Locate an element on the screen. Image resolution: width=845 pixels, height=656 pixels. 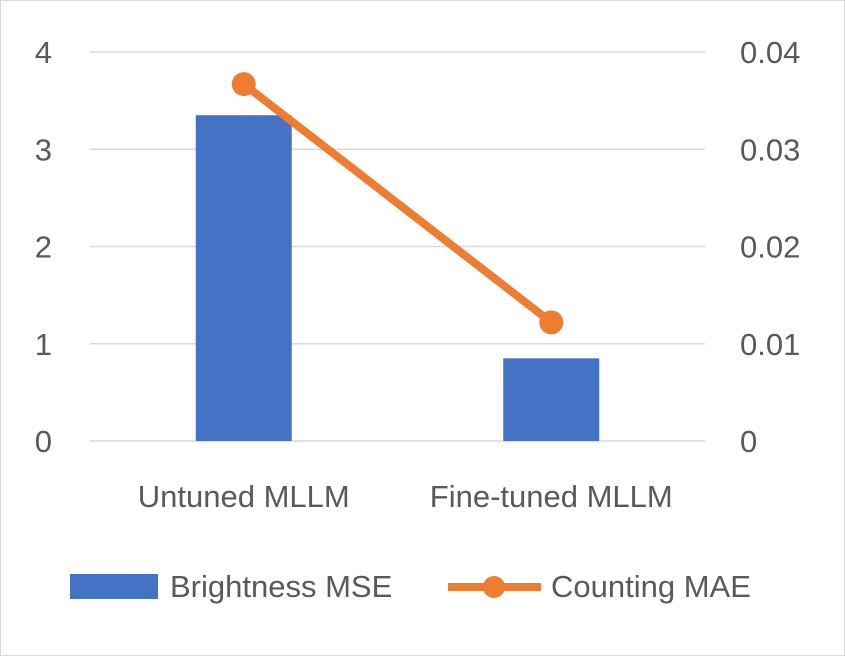
left-tick-label: 4 is located at coordinates (43, 52).